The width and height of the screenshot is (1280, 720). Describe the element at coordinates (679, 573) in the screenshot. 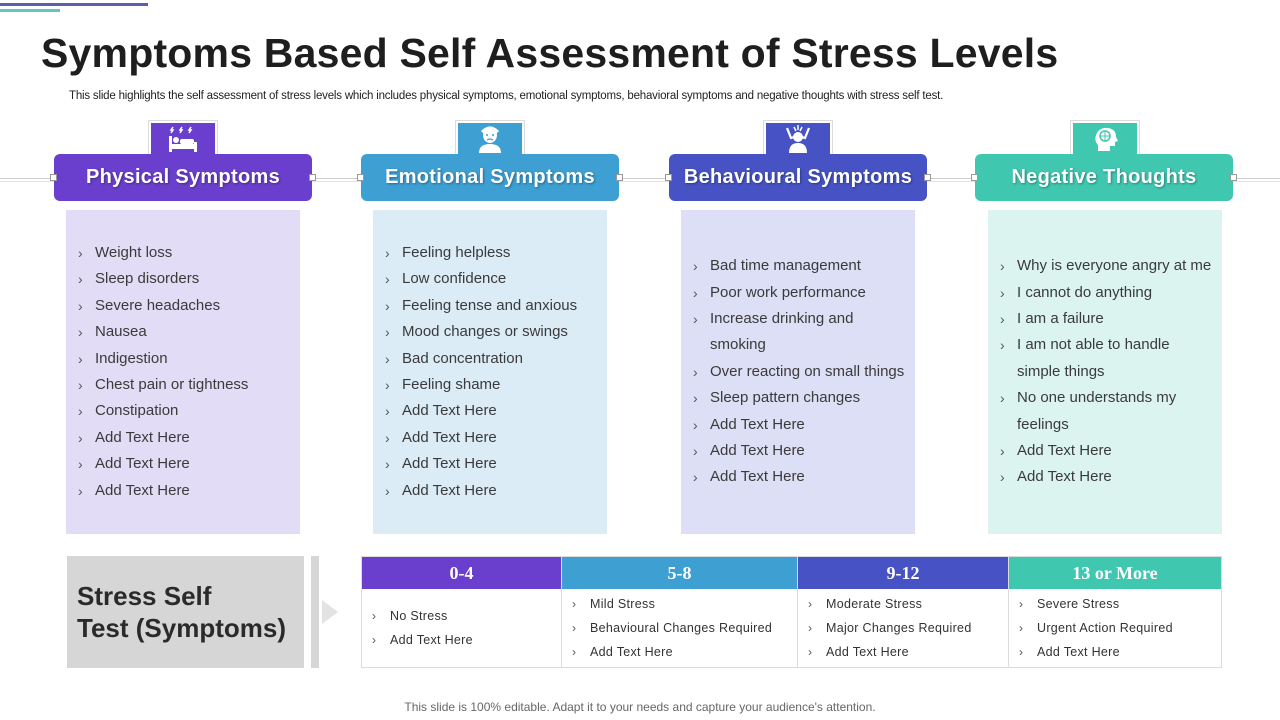

I see `score-range-header: 5-8` at that location.